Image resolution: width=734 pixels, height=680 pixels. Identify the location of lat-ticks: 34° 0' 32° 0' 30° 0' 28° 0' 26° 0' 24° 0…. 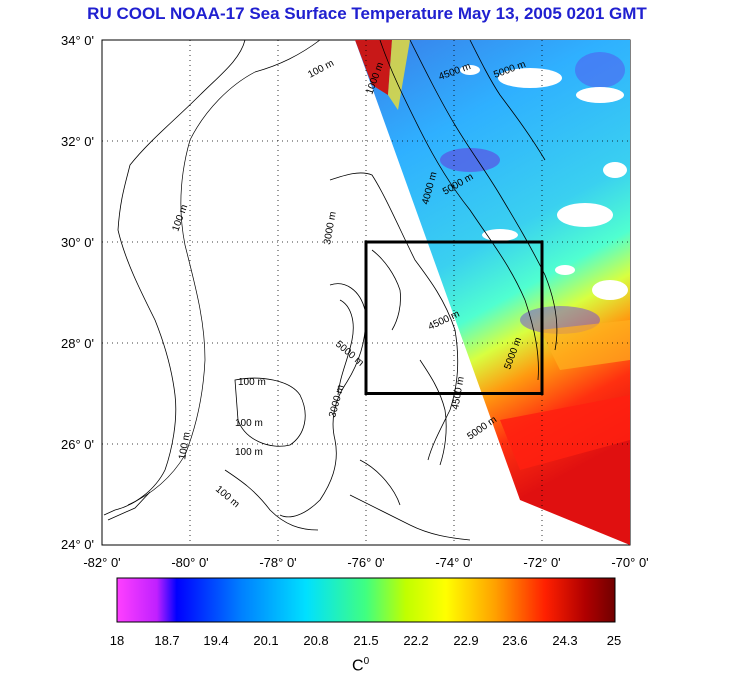
(77, 292).